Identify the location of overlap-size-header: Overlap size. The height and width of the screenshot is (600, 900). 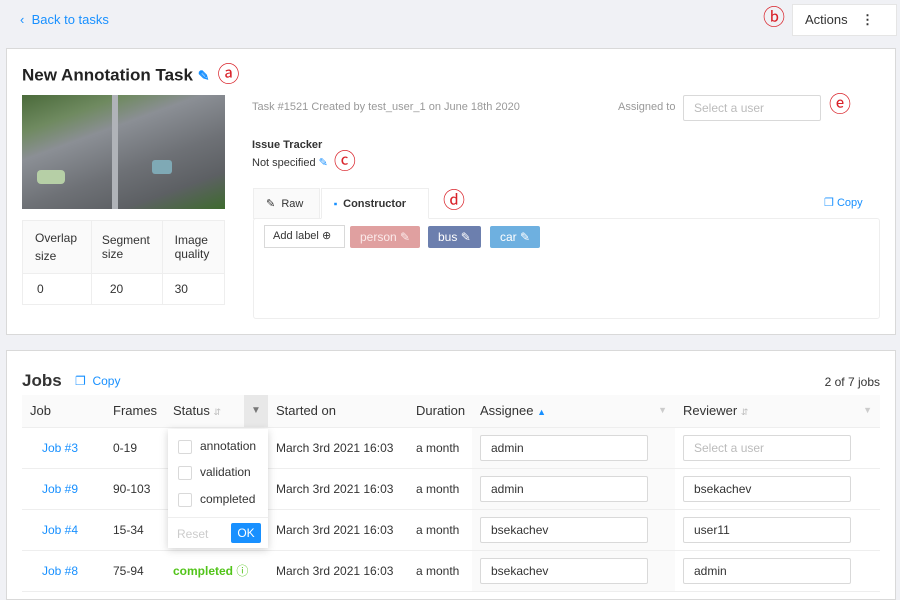
(57, 247).